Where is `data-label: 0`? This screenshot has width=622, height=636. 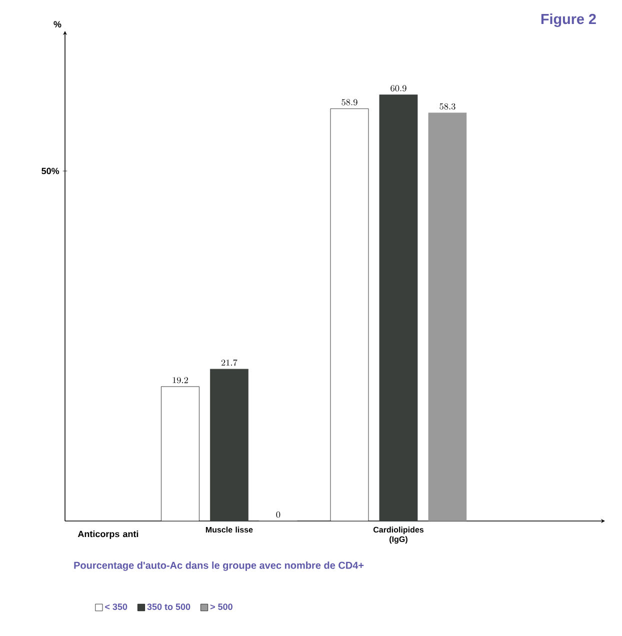
data-label: 0 is located at coordinates (278, 514).